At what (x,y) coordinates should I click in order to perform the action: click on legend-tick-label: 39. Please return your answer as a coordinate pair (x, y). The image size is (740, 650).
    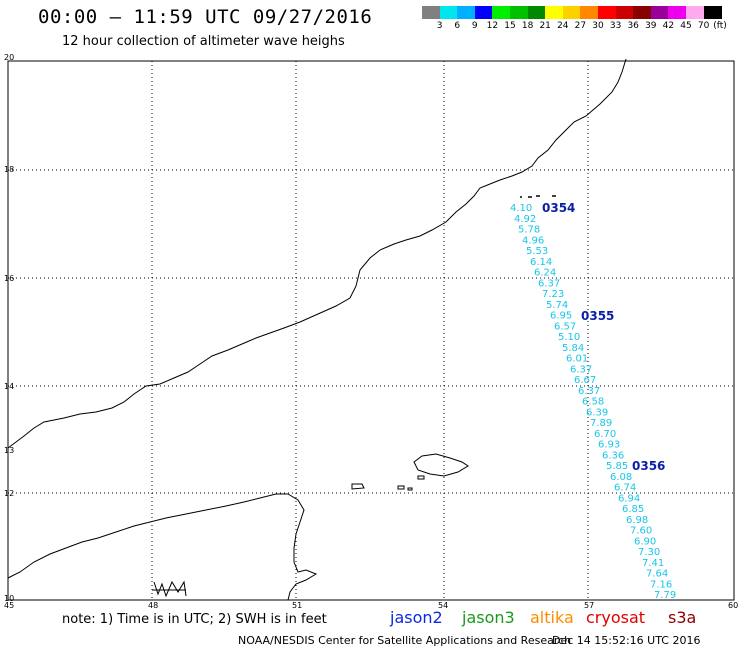
    Looking at the image, I should click on (651, 26).